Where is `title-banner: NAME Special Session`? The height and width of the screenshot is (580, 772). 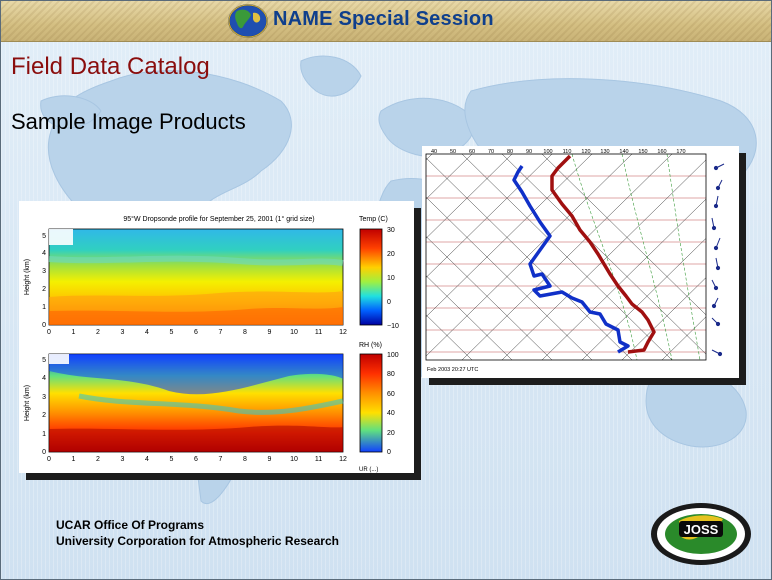
title-banner: NAME Special Session is located at coordinates (386, 21).